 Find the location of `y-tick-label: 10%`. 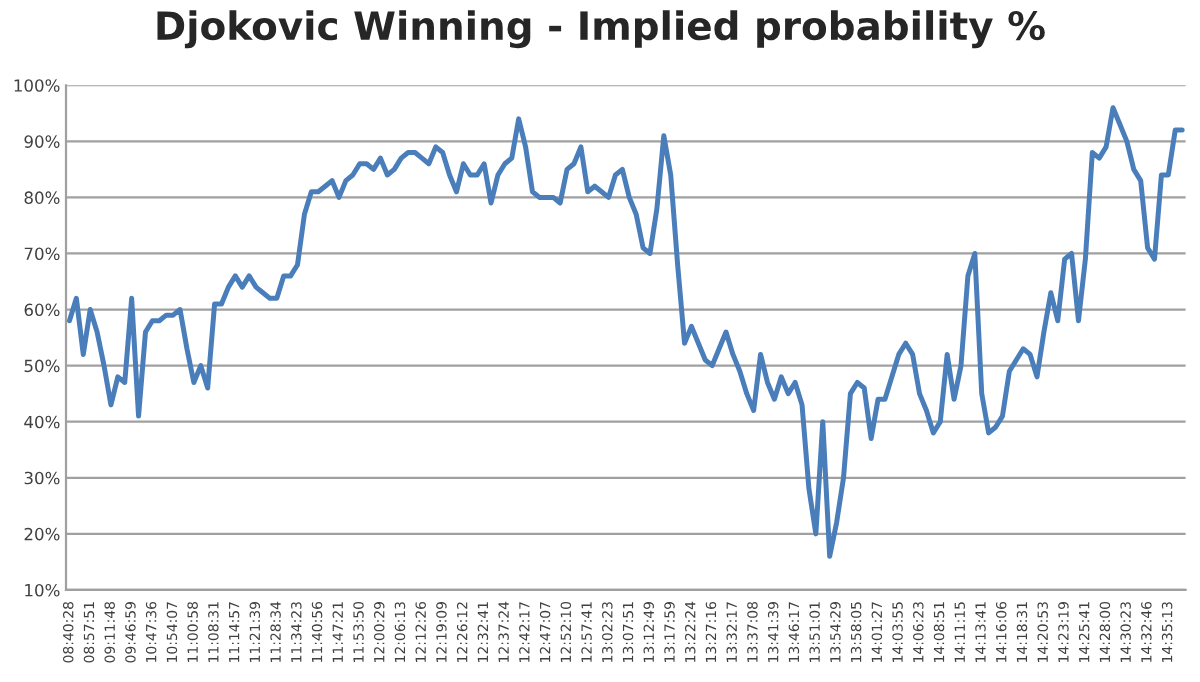

y-tick-label: 10% is located at coordinates (42, 590).